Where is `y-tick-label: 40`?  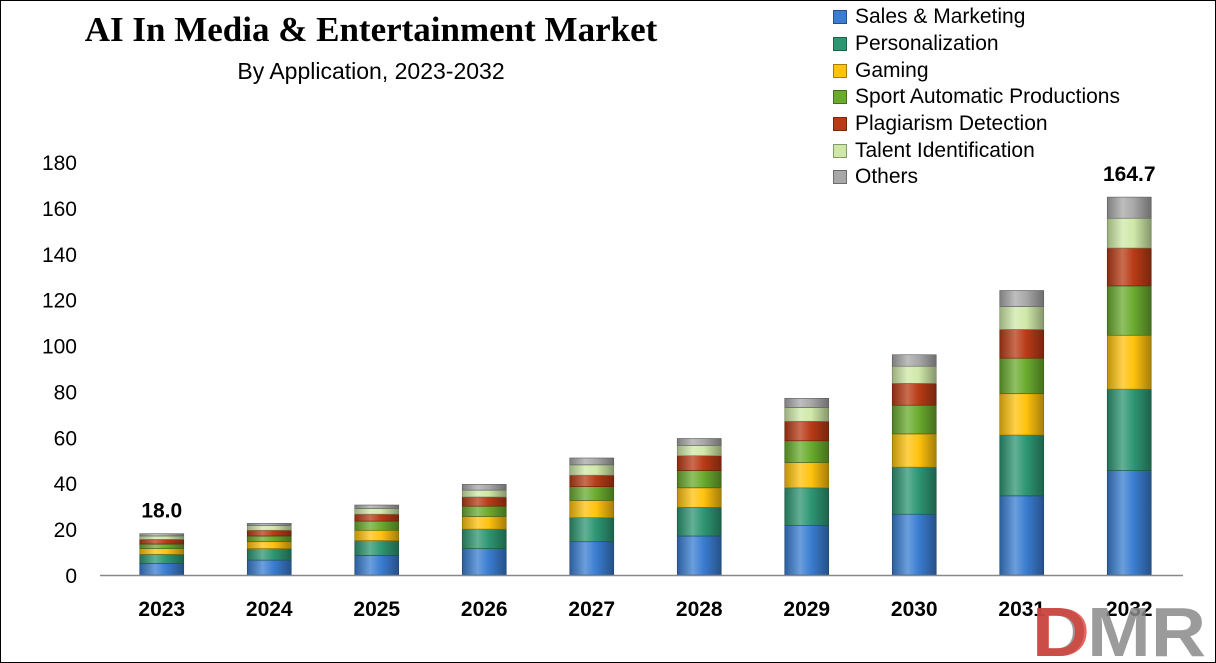
y-tick-label: 40 is located at coordinates (65, 484).